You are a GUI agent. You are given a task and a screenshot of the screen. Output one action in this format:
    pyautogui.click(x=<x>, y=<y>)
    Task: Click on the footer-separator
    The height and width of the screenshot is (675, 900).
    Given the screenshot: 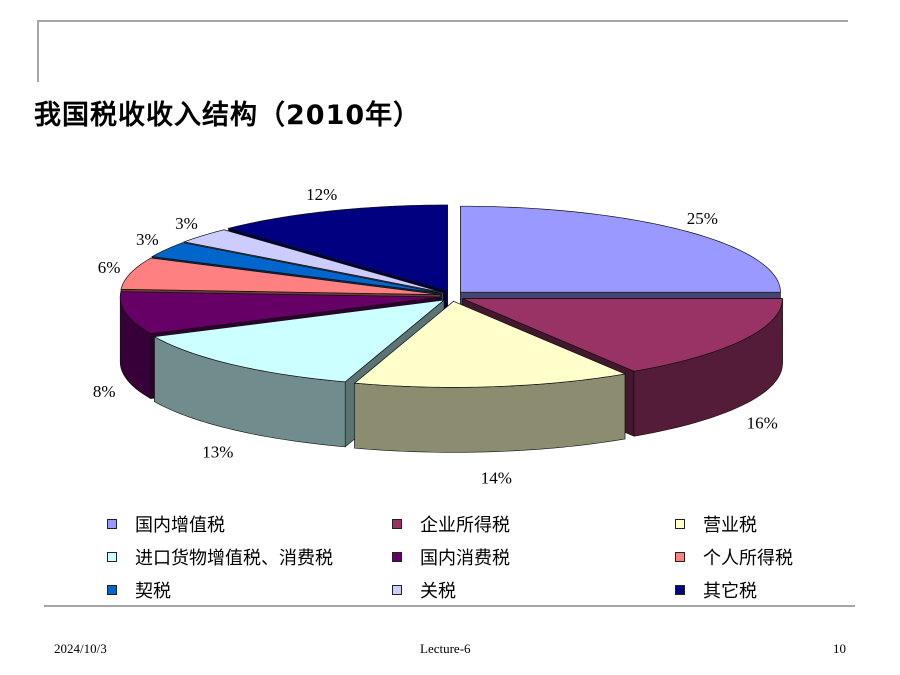 What is the action you would take?
    pyautogui.click(x=449, y=606)
    